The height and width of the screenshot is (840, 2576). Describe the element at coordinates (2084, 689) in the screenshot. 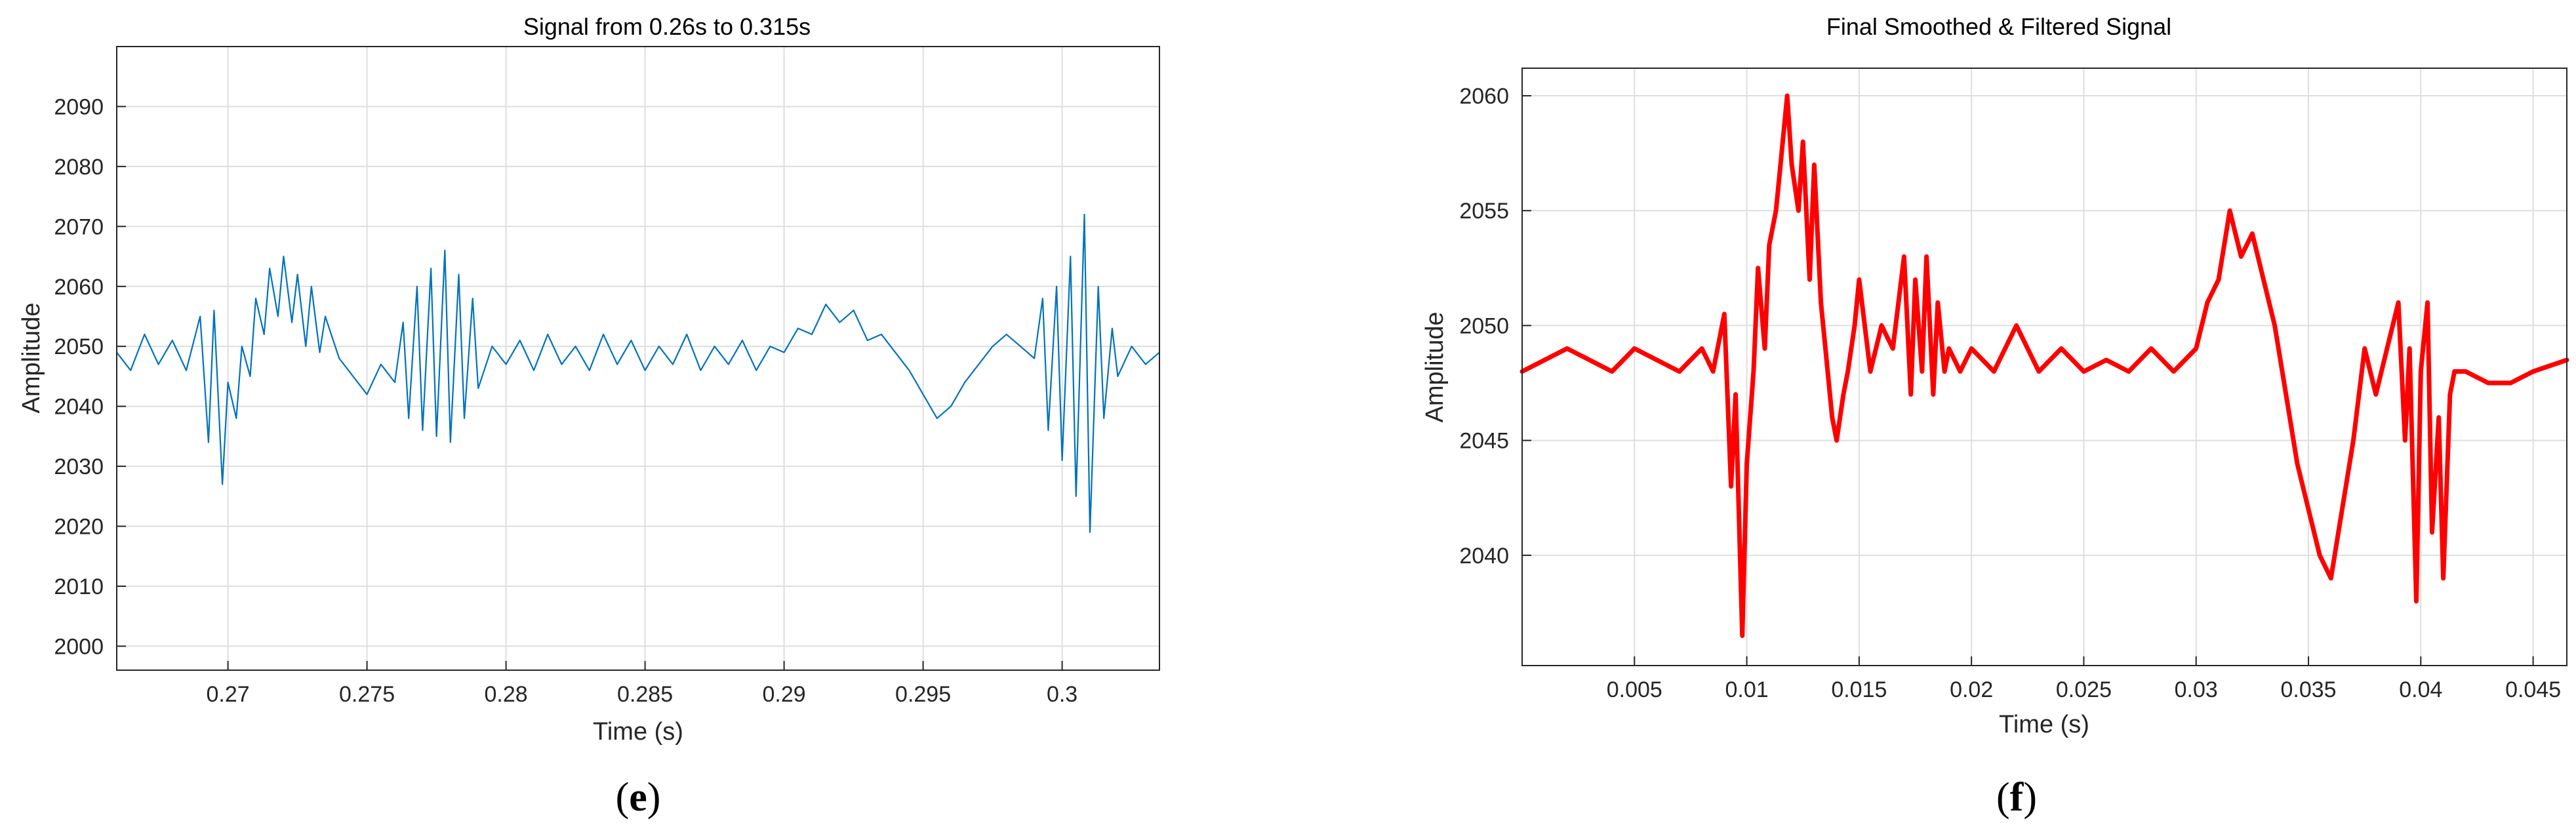

I see `x-tick-label: 0.025` at that location.